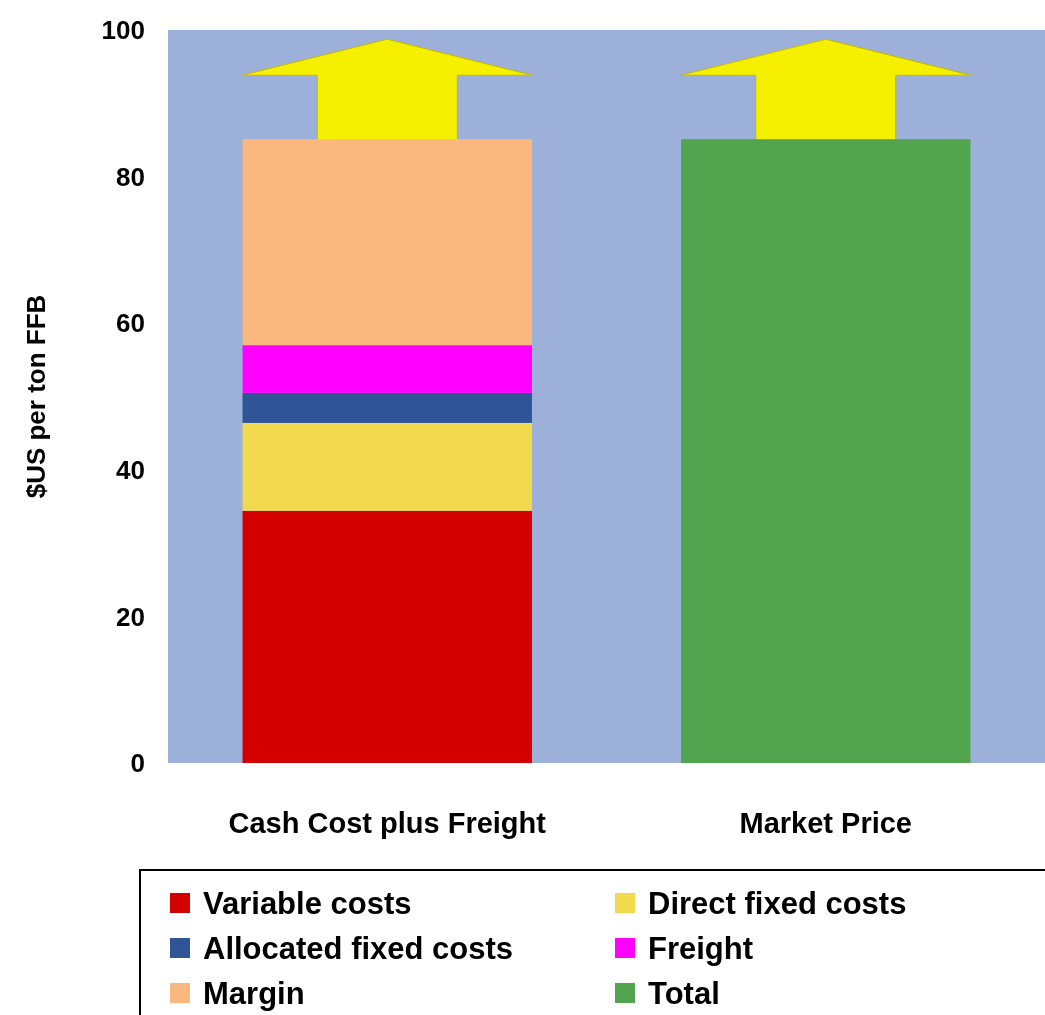 Image resolution: width=1045 pixels, height=1015 pixels. I want to click on y-tick-label: 20, so click(130, 616).